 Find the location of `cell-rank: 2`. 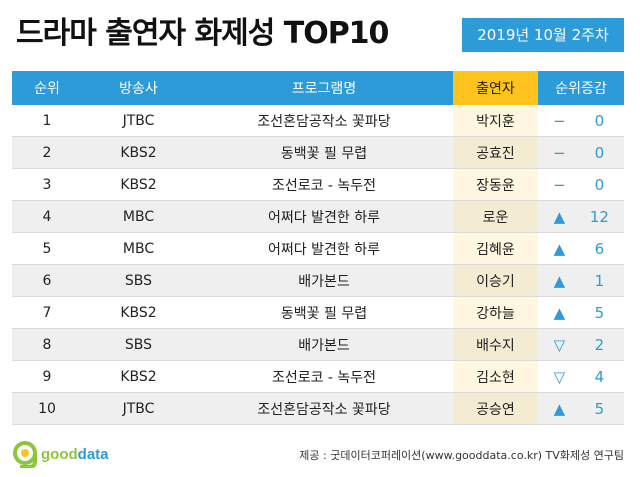

cell-rank: 2 is located at coordinates (47, 152).